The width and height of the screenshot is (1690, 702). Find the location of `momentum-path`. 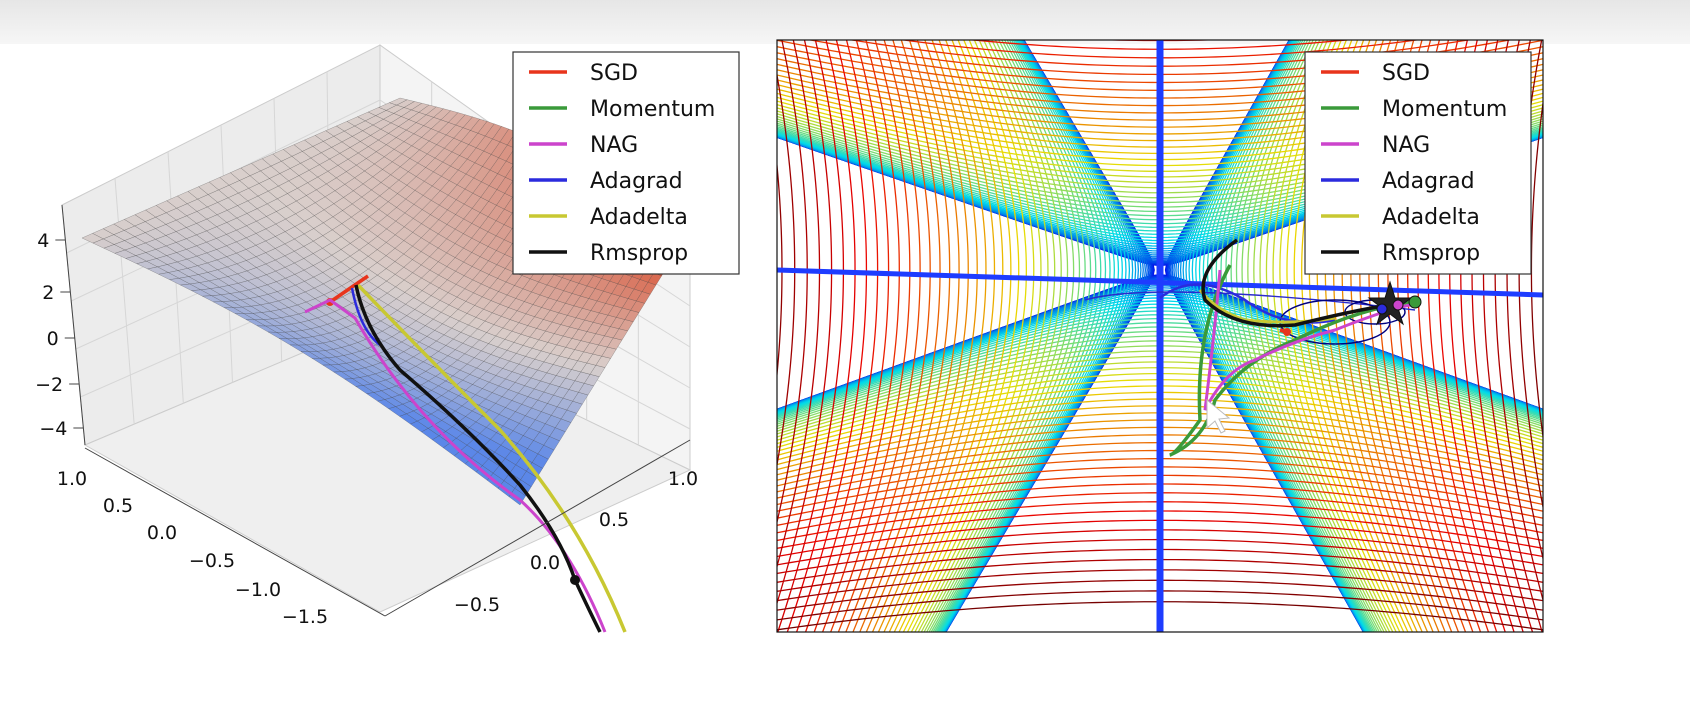

momentum-path is located at coordinates (1290, 360).